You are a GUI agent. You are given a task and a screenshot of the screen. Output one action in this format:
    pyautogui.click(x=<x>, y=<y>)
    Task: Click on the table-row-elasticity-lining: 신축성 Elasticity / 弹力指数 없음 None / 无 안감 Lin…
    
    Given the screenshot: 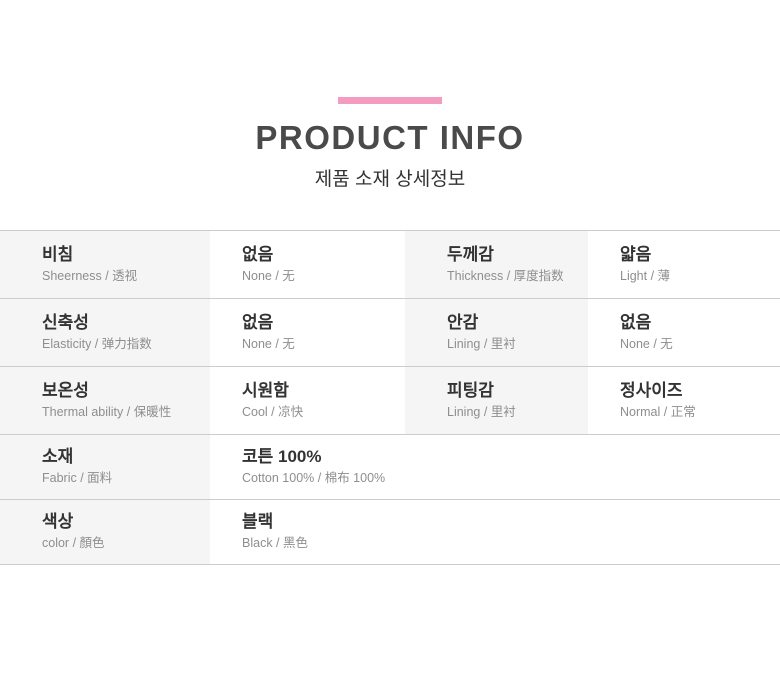 What is the action you would take?
    pyautogui.click(x=390, y=332)
    